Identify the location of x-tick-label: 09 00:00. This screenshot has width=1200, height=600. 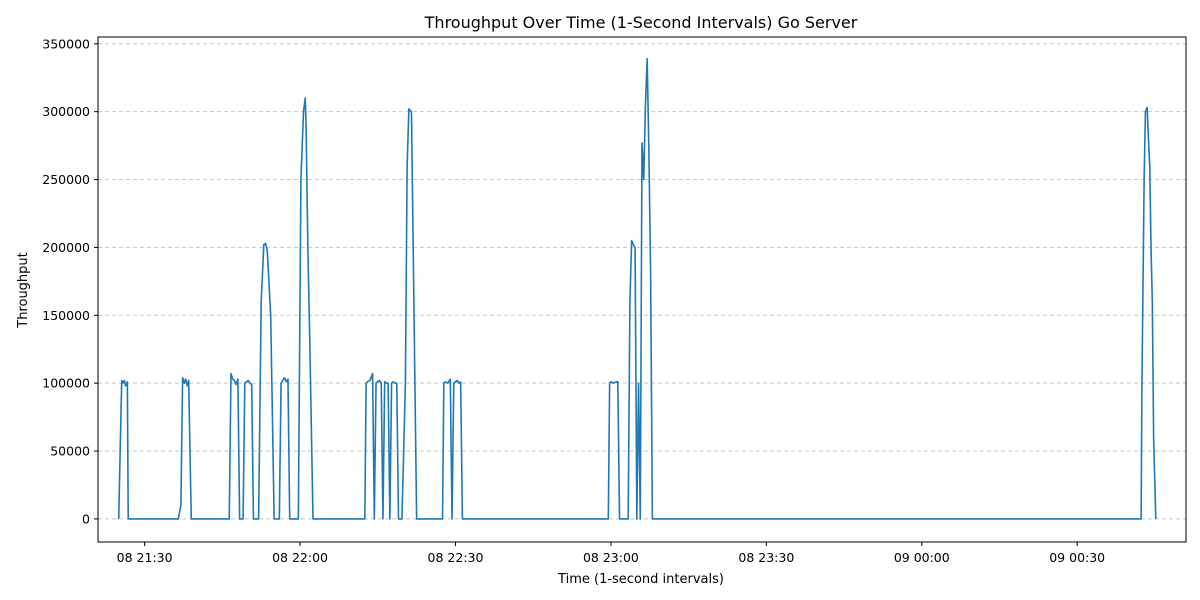
(922, 557).